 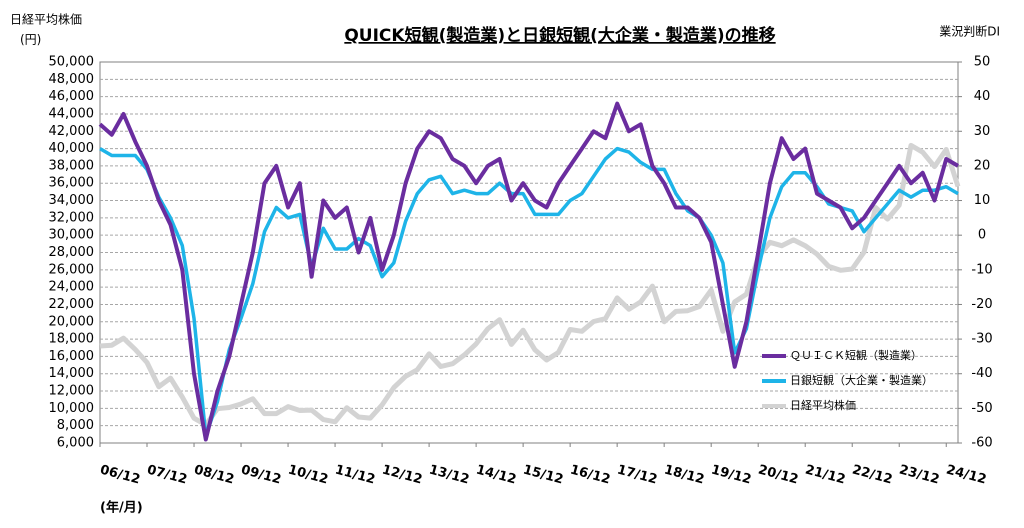 What do you see at coordinates (72, 183) in the screenshot?
I see `y-tick-label: 36,000` at bounding box center [72, 183].